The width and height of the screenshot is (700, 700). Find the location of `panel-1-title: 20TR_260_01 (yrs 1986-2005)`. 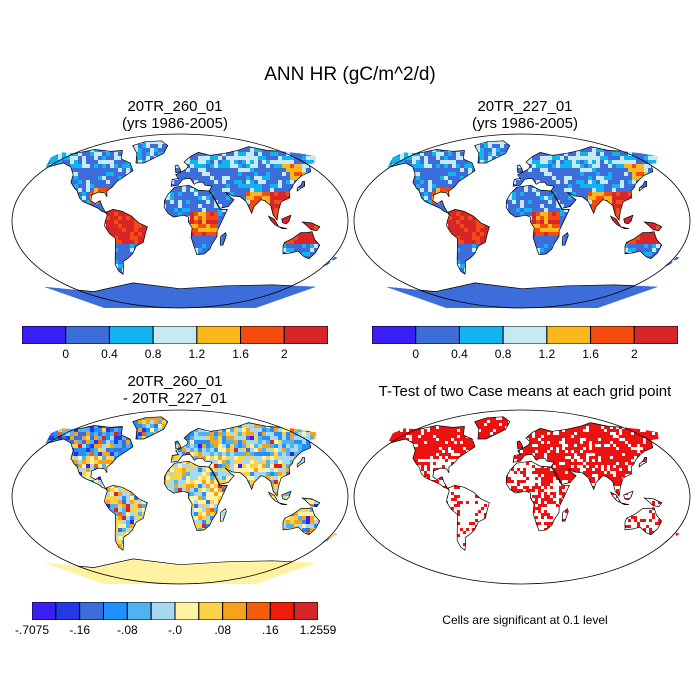

panel-1-title: 20TR_260_01 (yrs 1986-2005) is located at coordinates (175, 115).